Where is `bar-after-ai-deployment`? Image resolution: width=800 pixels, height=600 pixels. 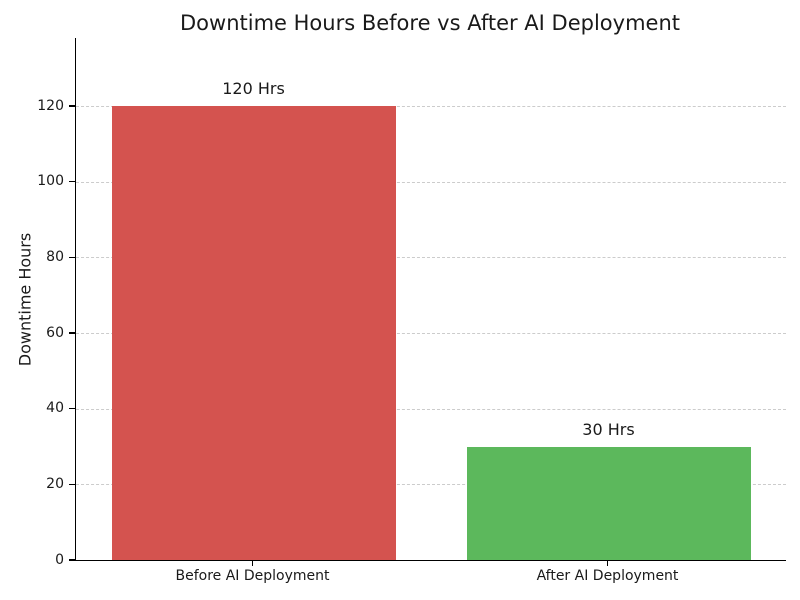
bar-after-ai-deployment is located at coordinates (608, 503).